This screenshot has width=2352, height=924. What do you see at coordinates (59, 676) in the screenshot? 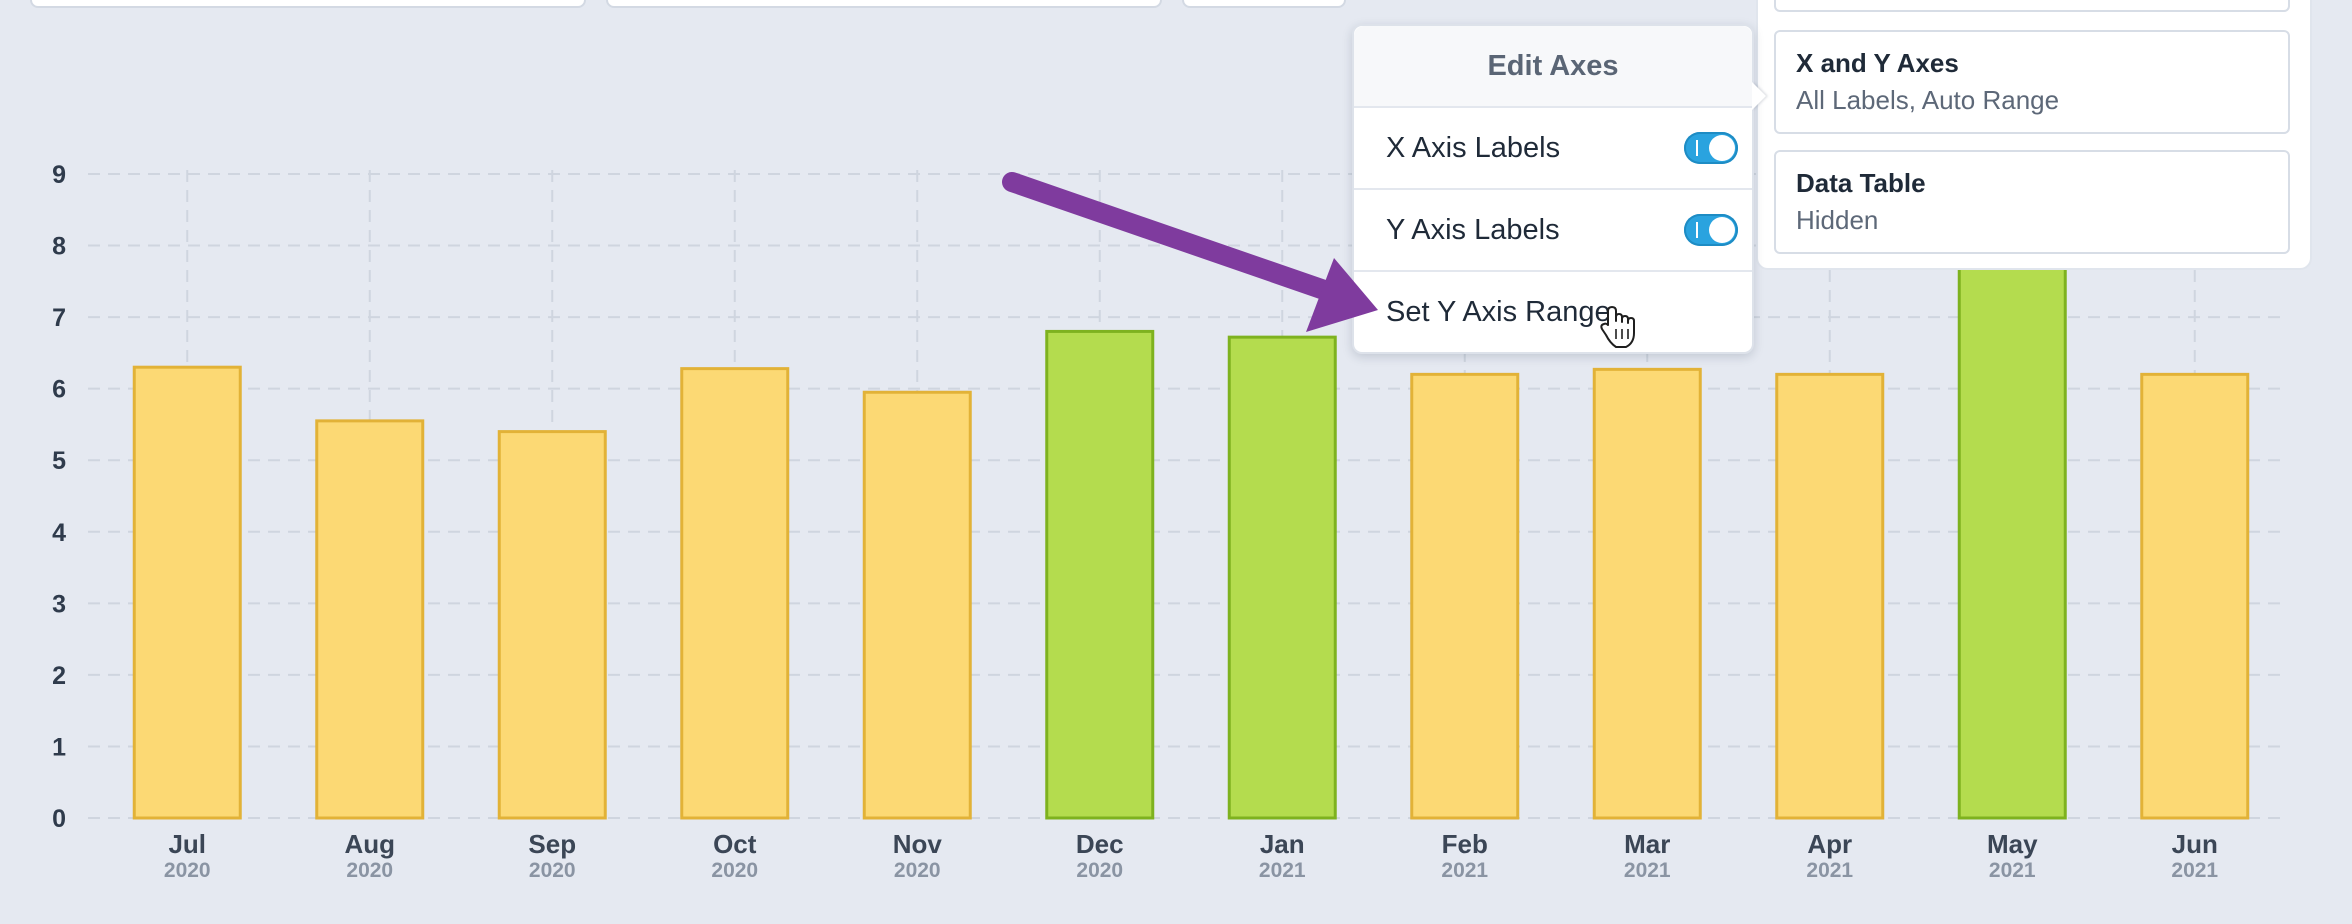
I see `y-tick-label: 2` at bounding box center [59, 676].